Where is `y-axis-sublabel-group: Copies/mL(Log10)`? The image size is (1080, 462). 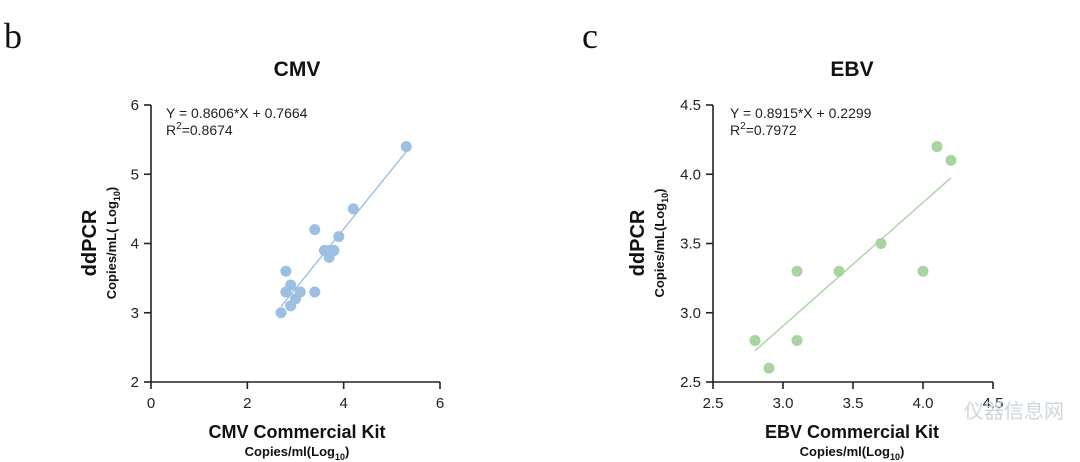 y-axis-sublabel-group: Copies/mL(Log10) is located at coordinates (661, 243).